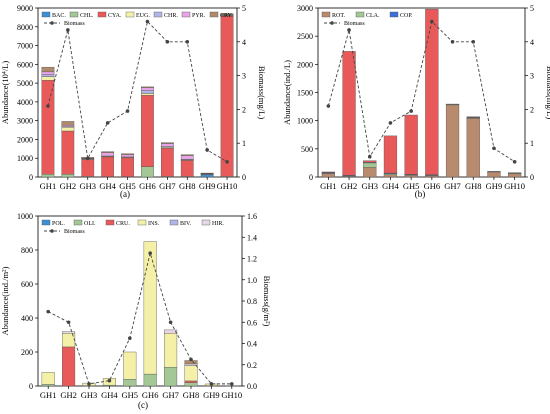  I want to click on bar-pyr-gh6, so click(147, 89).